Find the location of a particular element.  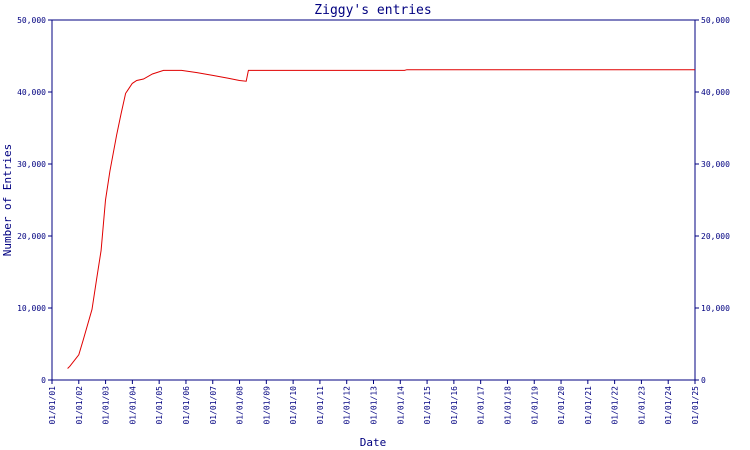

y-axis-right: 0 10,000 20,000 30,000 40,000 50,000 is located at coordinates (712, 200).